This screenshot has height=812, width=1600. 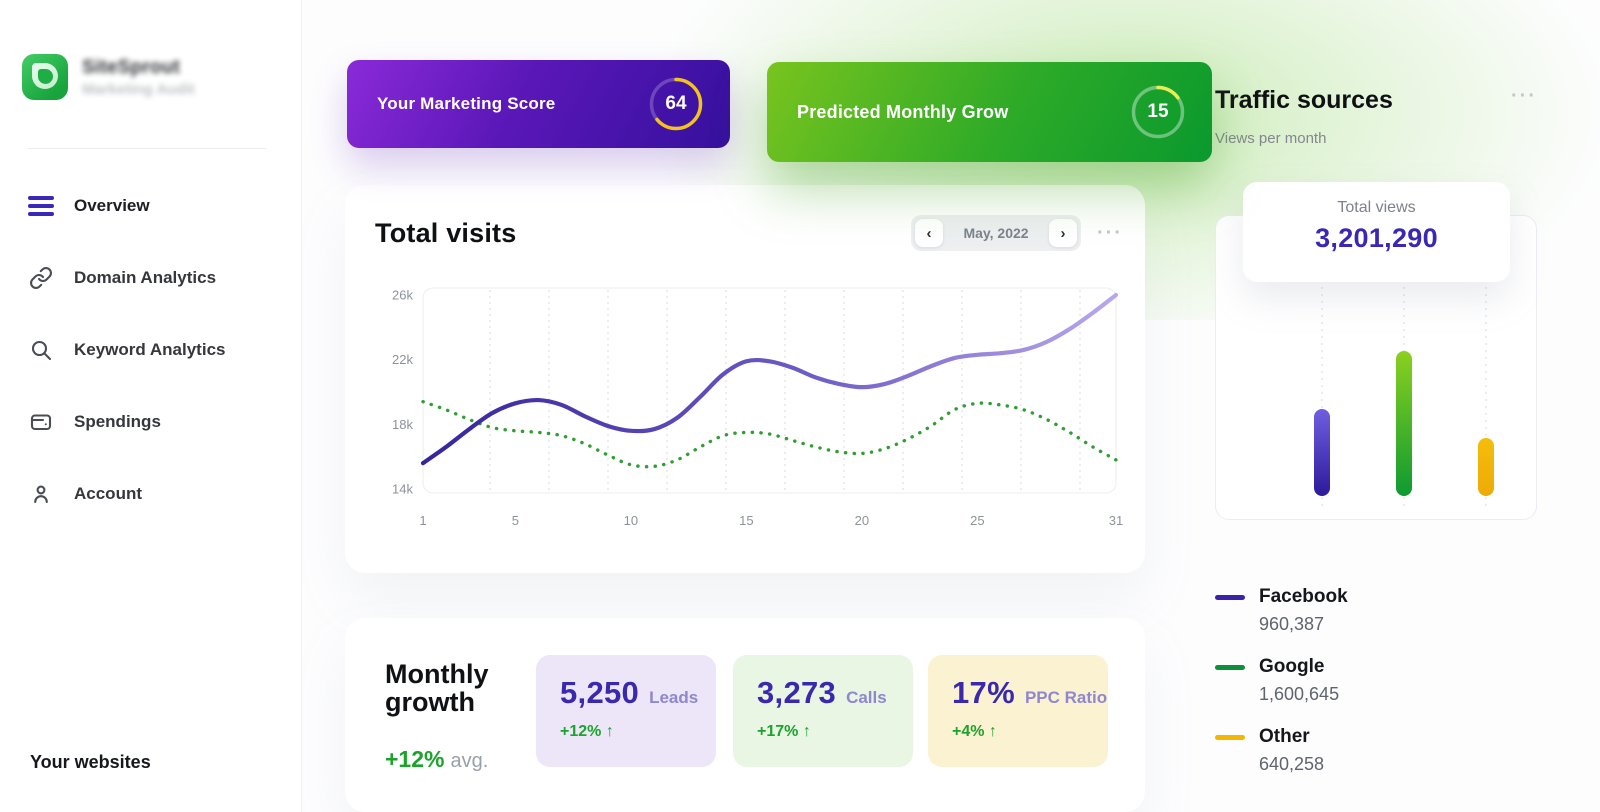 I want to click on traffic-sources-header: Traffic sources ···, so click(x=1376, y=100).